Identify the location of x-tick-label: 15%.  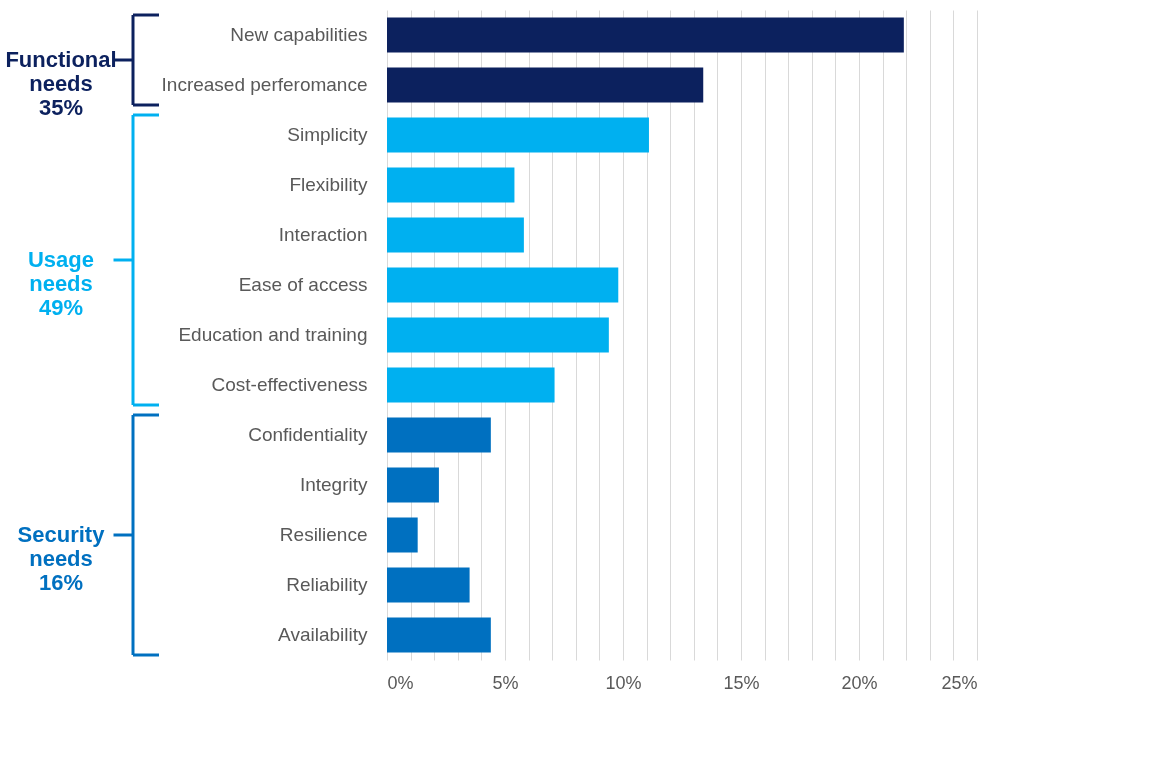
(741, 682).